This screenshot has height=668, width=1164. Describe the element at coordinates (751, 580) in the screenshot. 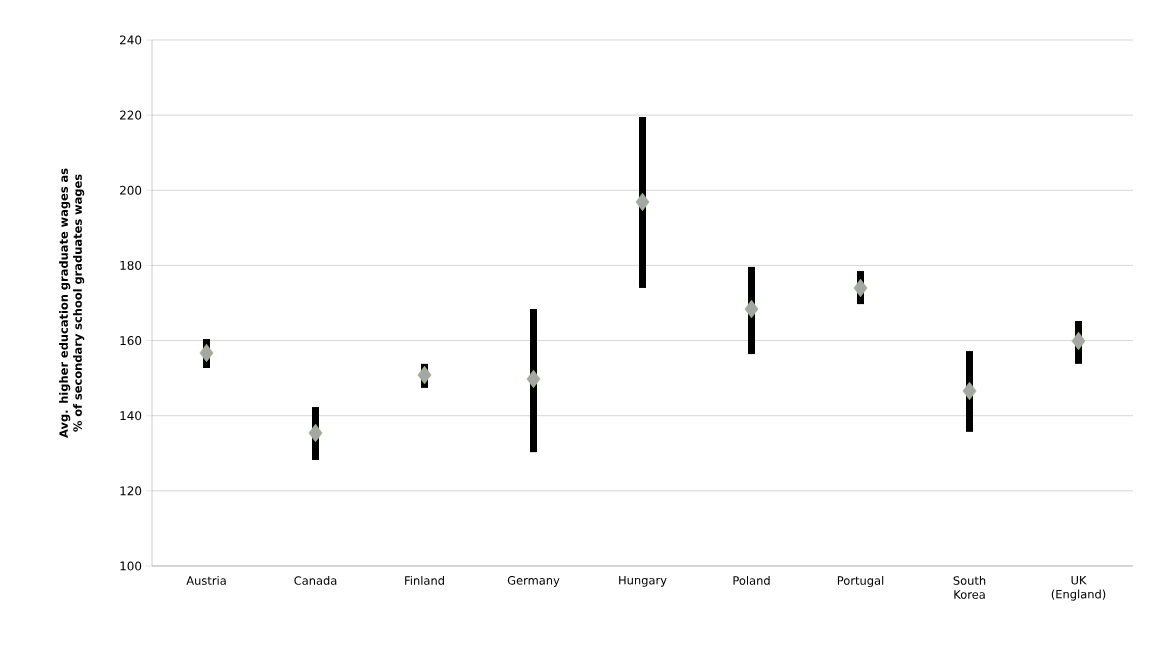

I see `x-tick-label: Poland` at that location.